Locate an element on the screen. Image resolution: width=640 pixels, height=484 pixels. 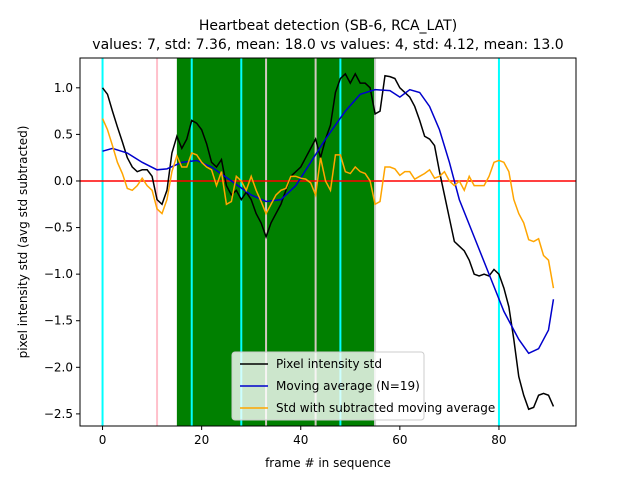
x-tick-label: 20 is located at coordinates (201, 440).